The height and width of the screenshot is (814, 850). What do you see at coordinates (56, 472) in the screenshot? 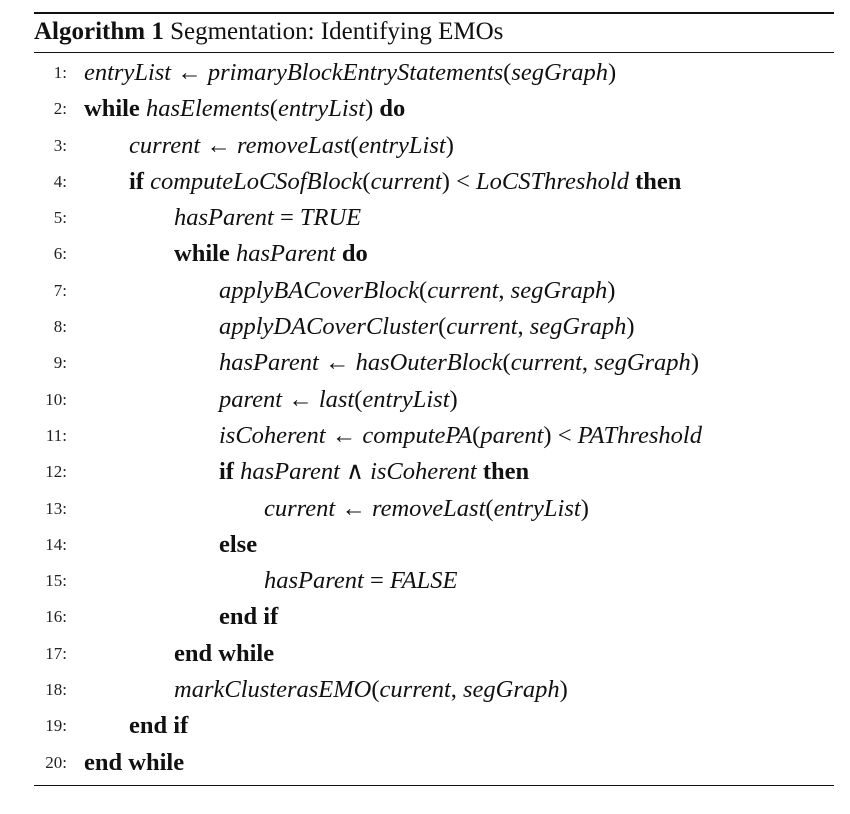
I see `line-number: 12:` at bounding box center [56, 472].